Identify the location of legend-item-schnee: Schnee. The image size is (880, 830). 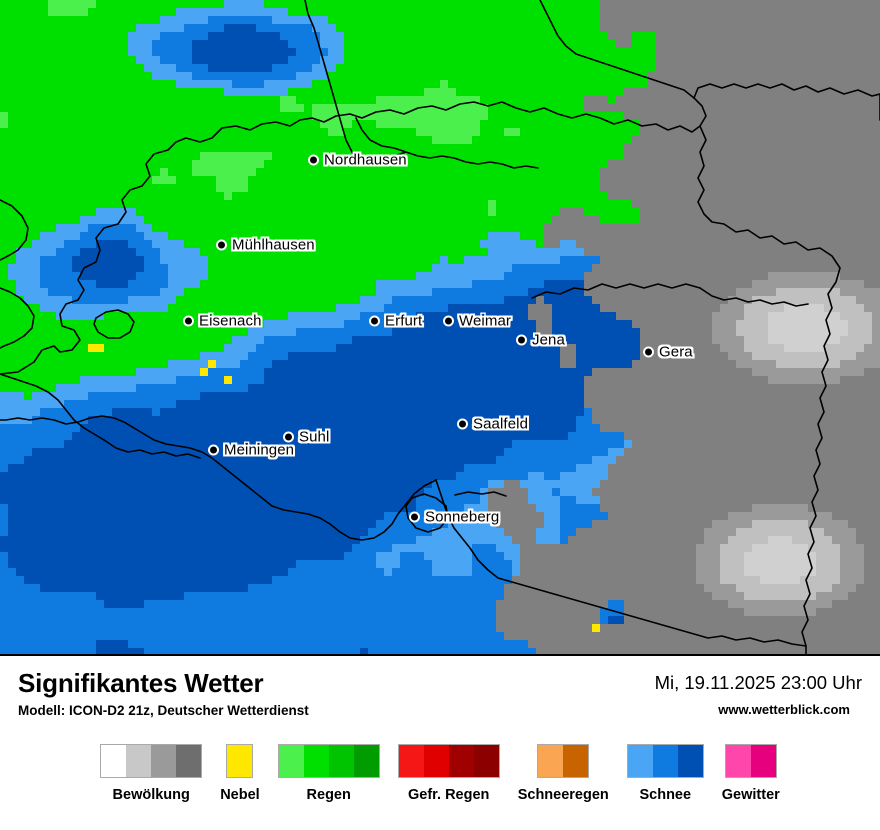
(665, 773).